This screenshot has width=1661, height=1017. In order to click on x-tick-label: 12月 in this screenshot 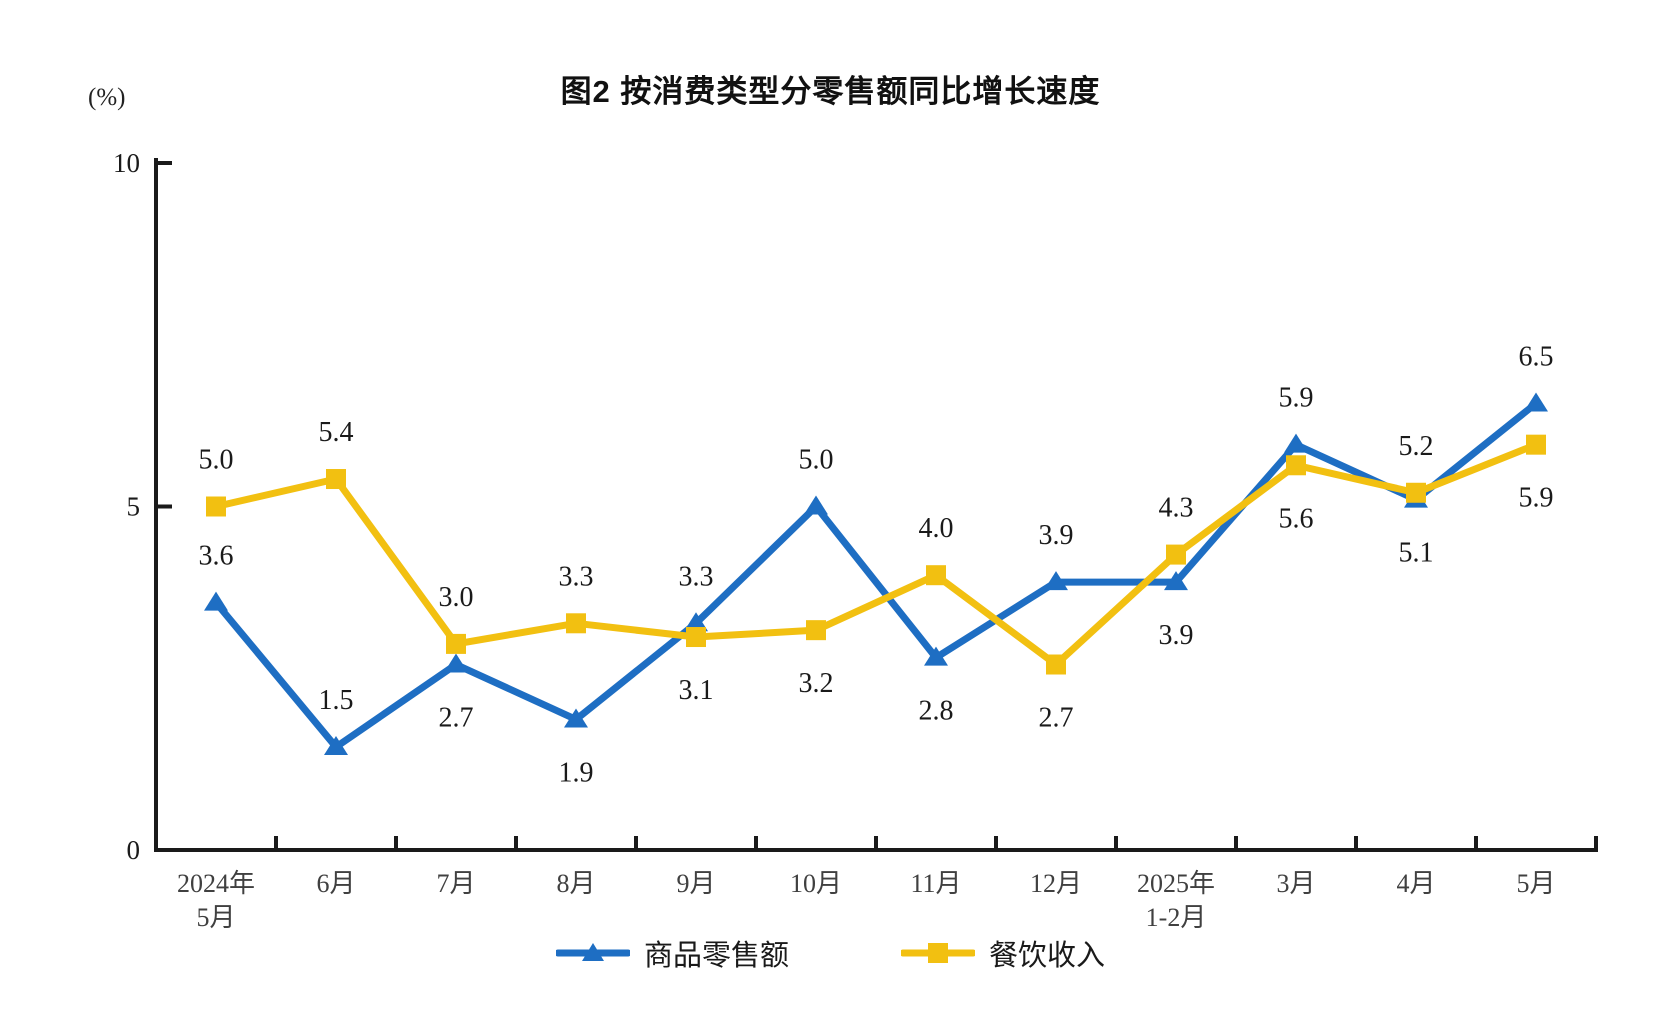, I will do `click(1056, 883)`.